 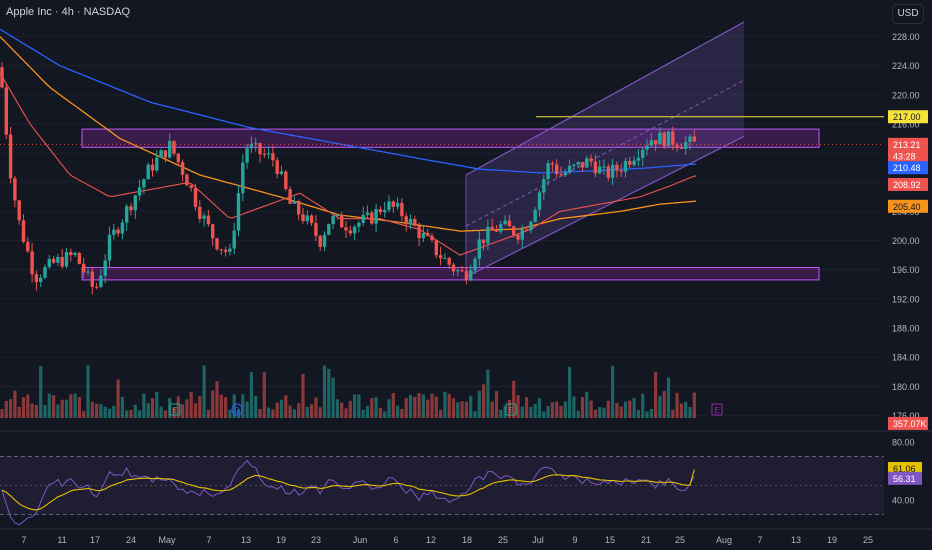 What do you see at coordinates (605, 206) in the screenshot?
I see `channel-lower-line` at bounding box center [605, 206].